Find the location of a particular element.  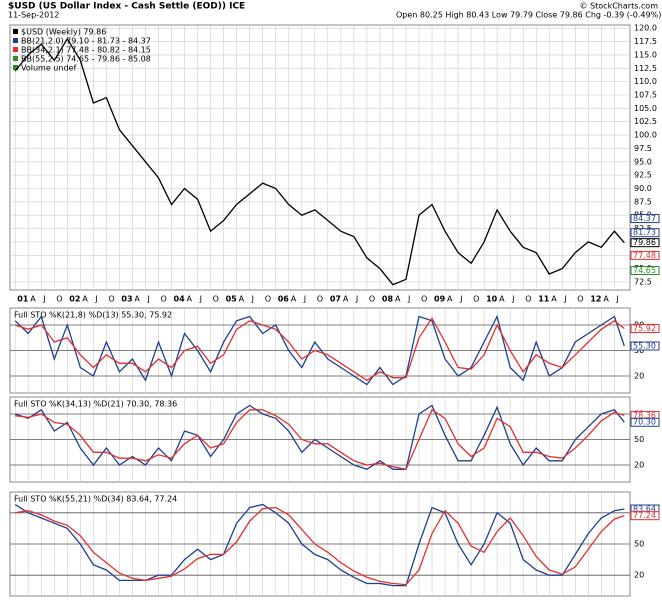

y-tick-label: 72.5 is located at coordinates (643, 281).